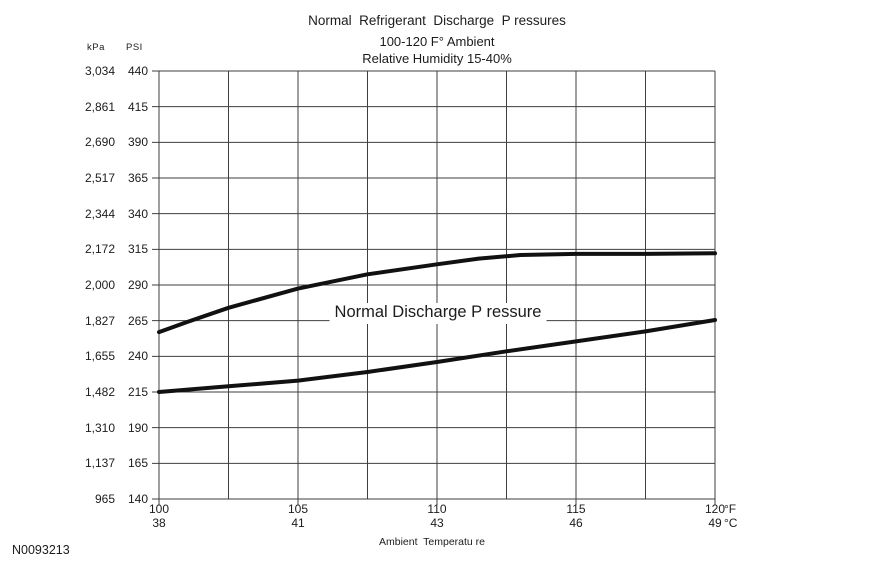  What do you see at coordinates (137, 249) in the screenshot?
I see `y-tick-label-psi: 315` at bounding box center [137, 249].